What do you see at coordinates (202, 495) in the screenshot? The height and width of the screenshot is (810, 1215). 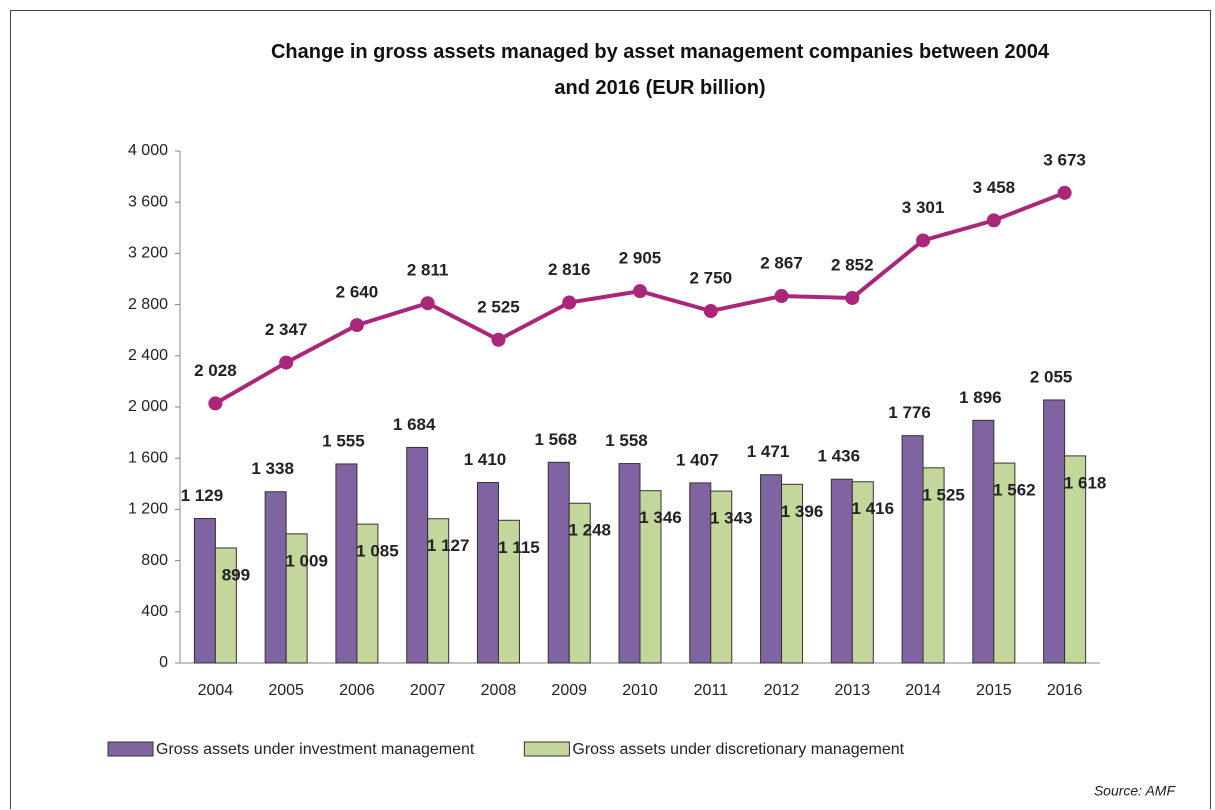 I see `value-label: 1 129` at bounding box center [202, 495].